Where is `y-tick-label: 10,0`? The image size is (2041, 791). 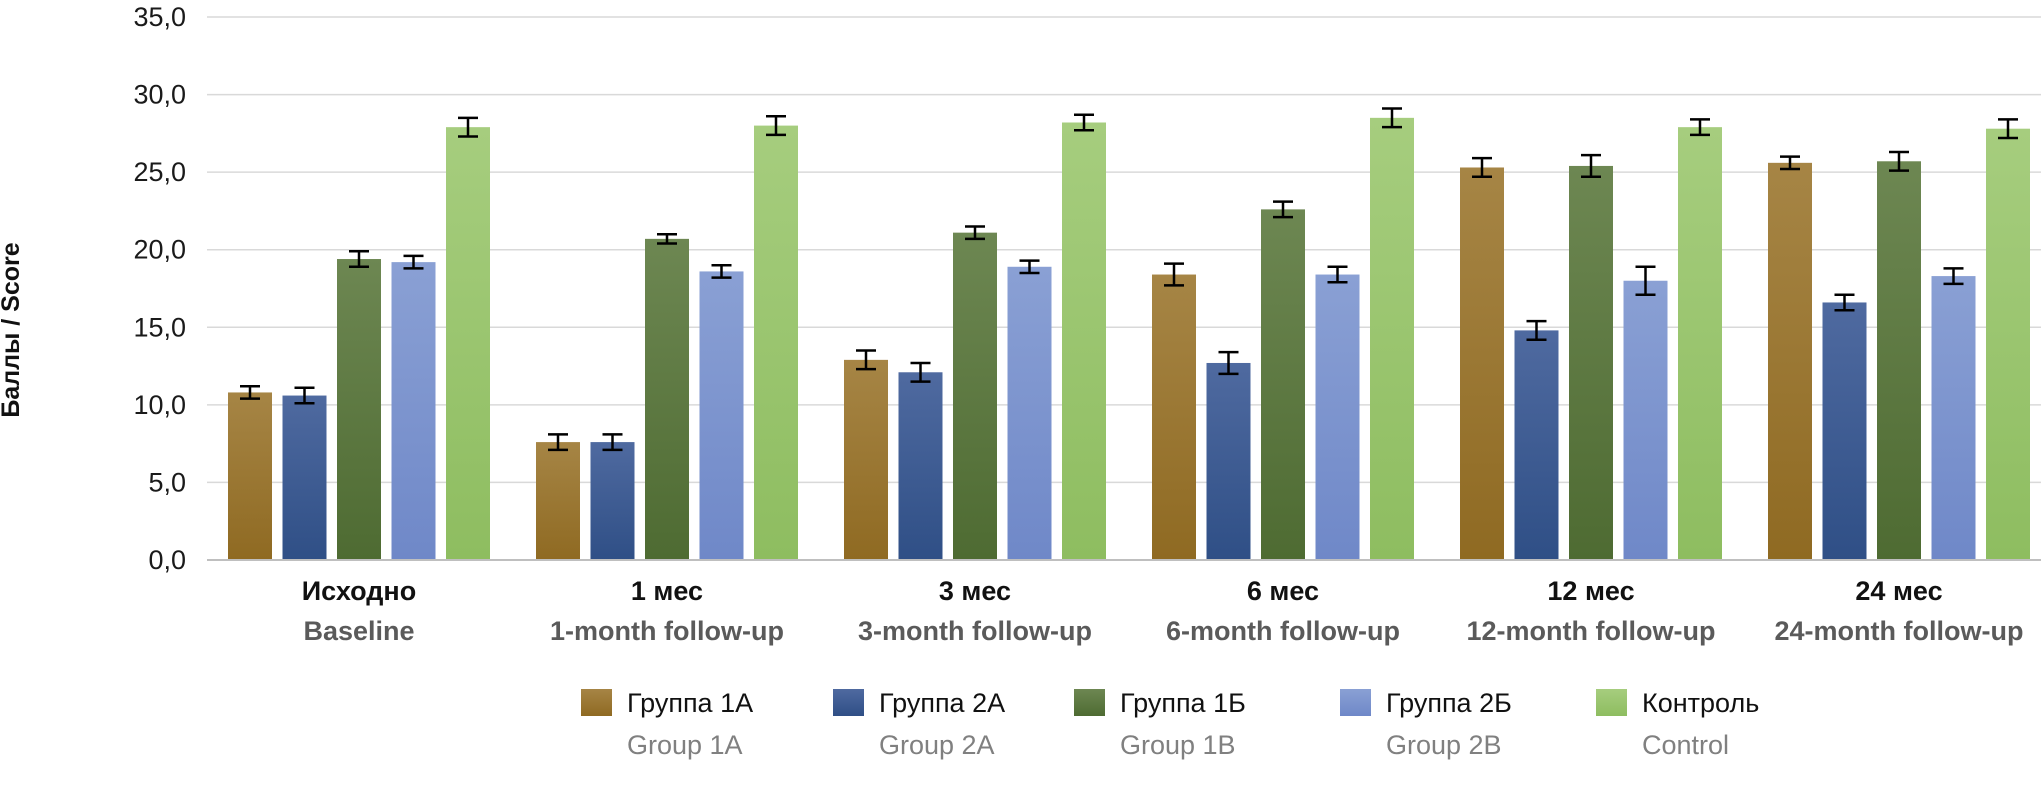 y-tick-label: 10,0 is located at coordinates (159, 405).